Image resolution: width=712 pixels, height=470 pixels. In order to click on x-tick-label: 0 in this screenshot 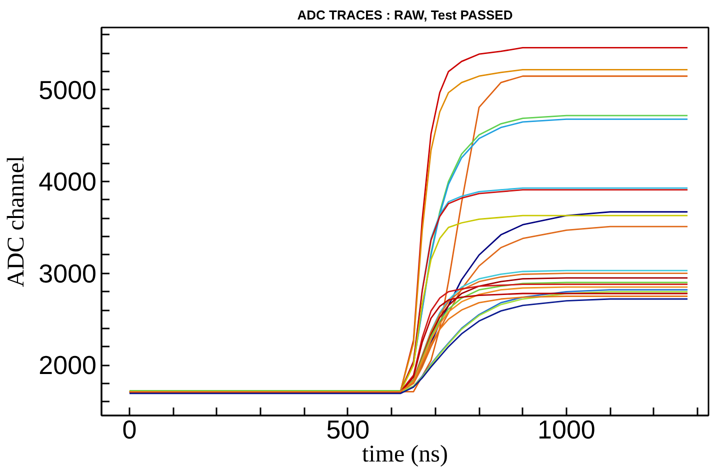, I will do `click(129, 429)`.